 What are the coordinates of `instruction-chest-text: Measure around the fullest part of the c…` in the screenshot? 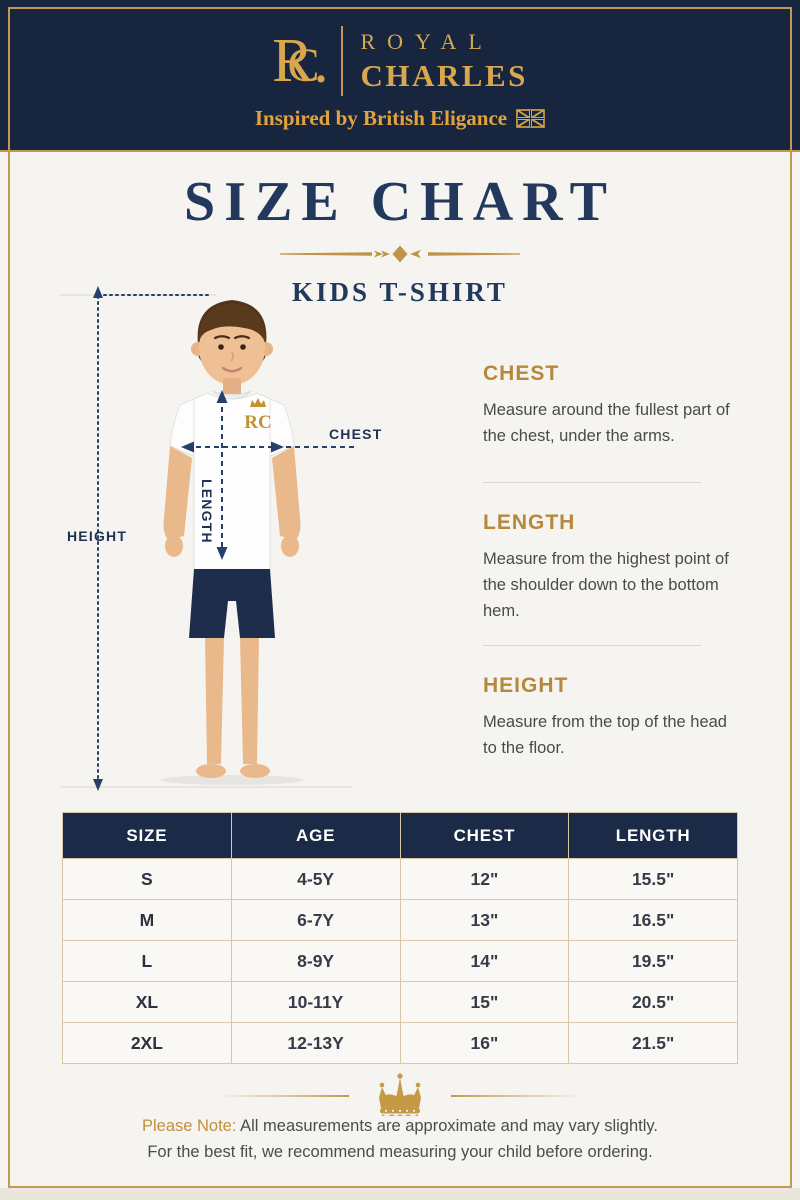 It's located at (606, 423).